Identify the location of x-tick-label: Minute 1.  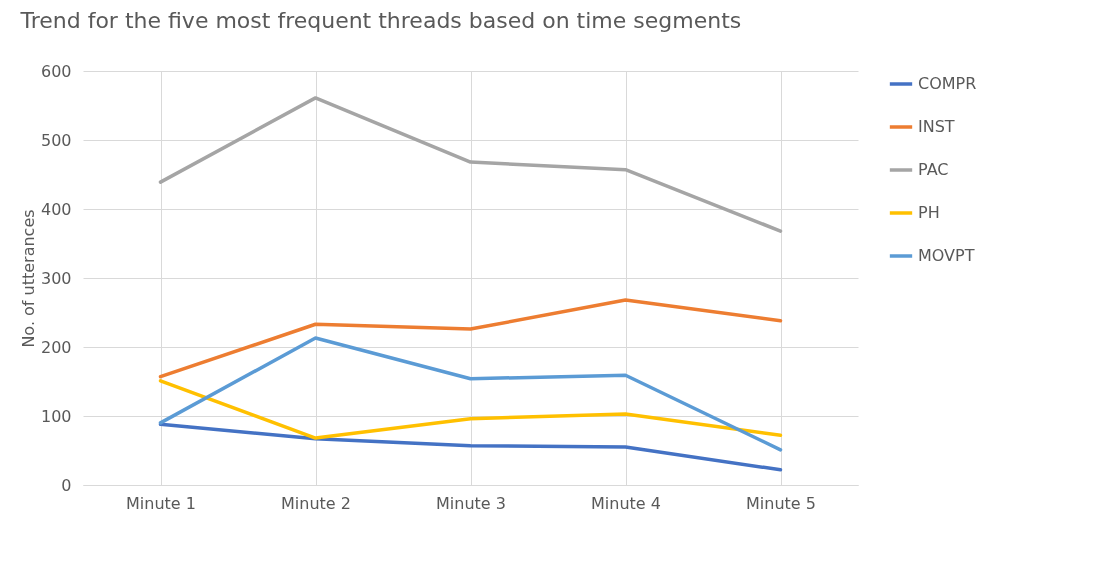
(161, 503).